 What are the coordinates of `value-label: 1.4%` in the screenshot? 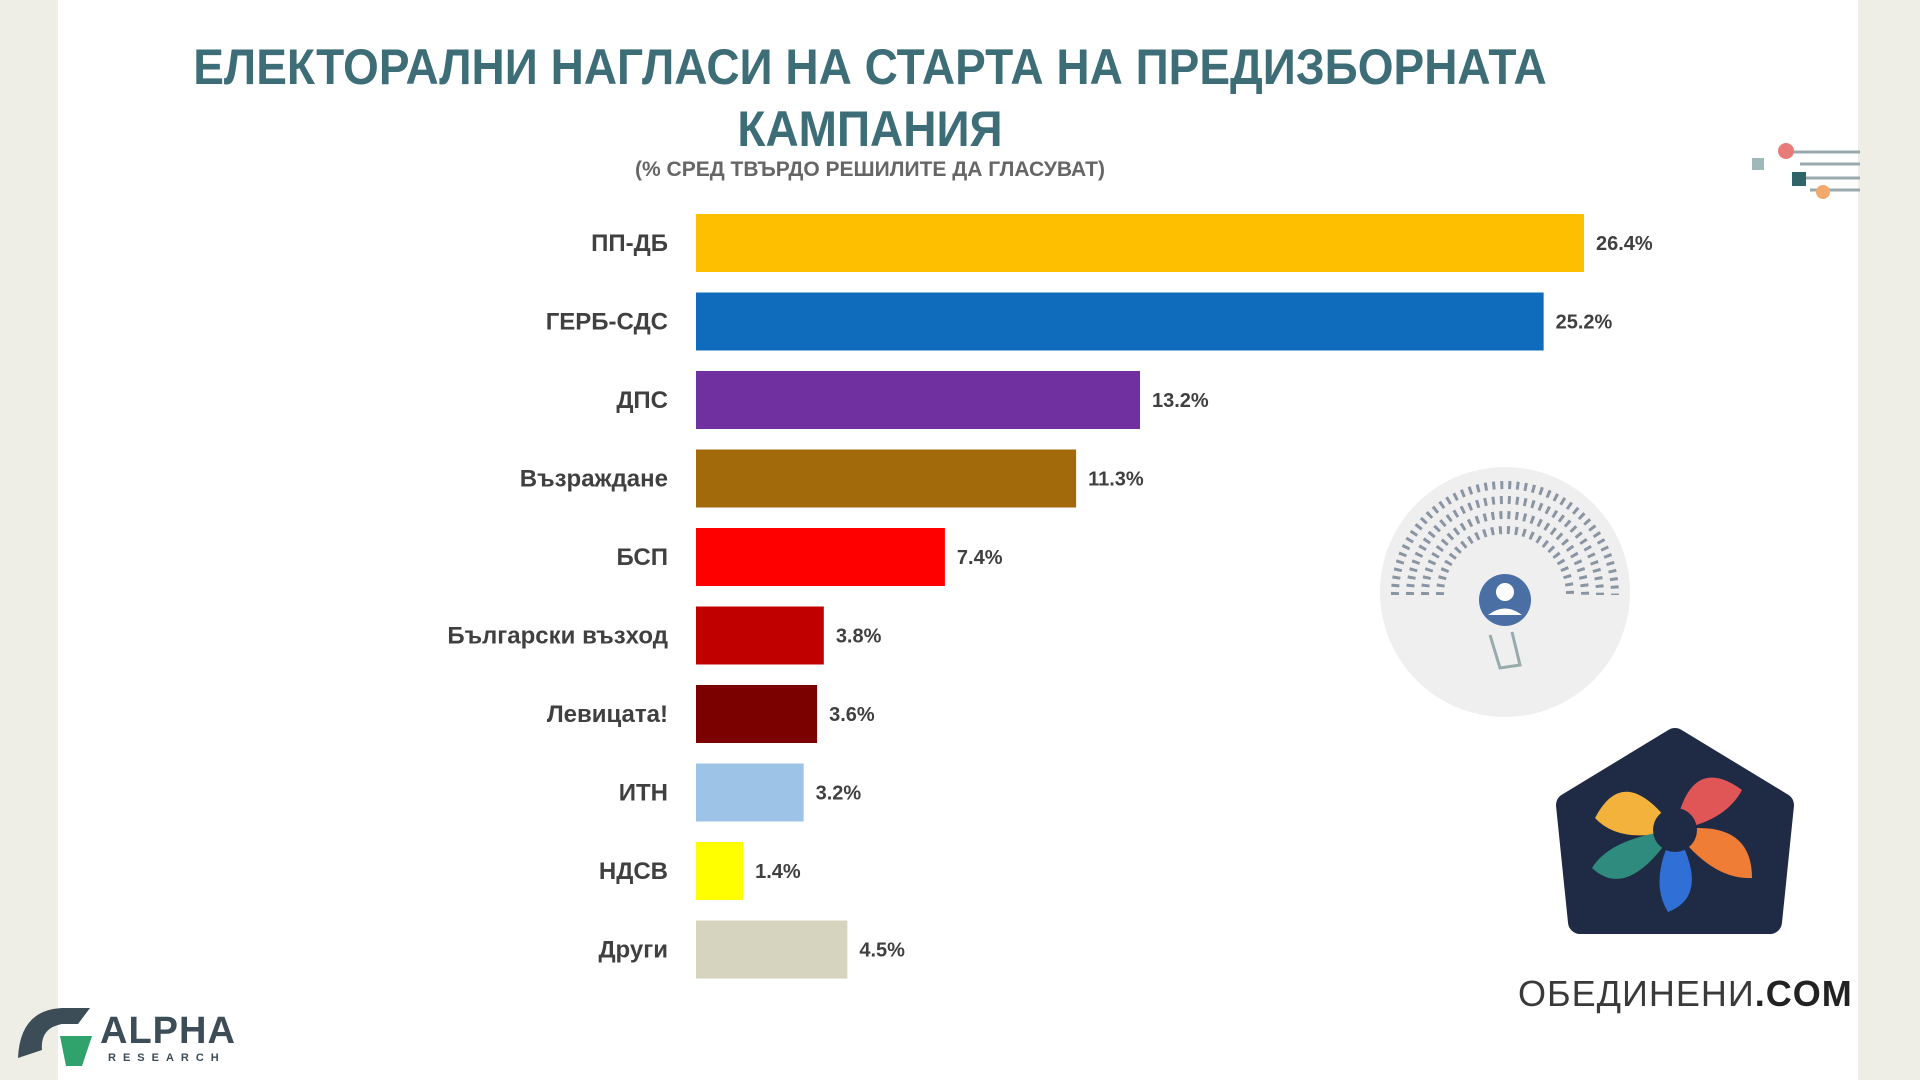 It's located at (778, 872).